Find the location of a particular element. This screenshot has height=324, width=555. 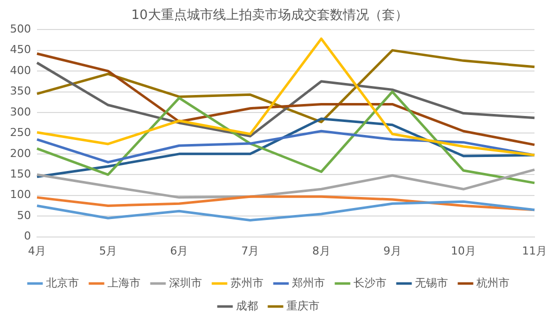

legend-label: 成都 is located at coordinates (247, 305).